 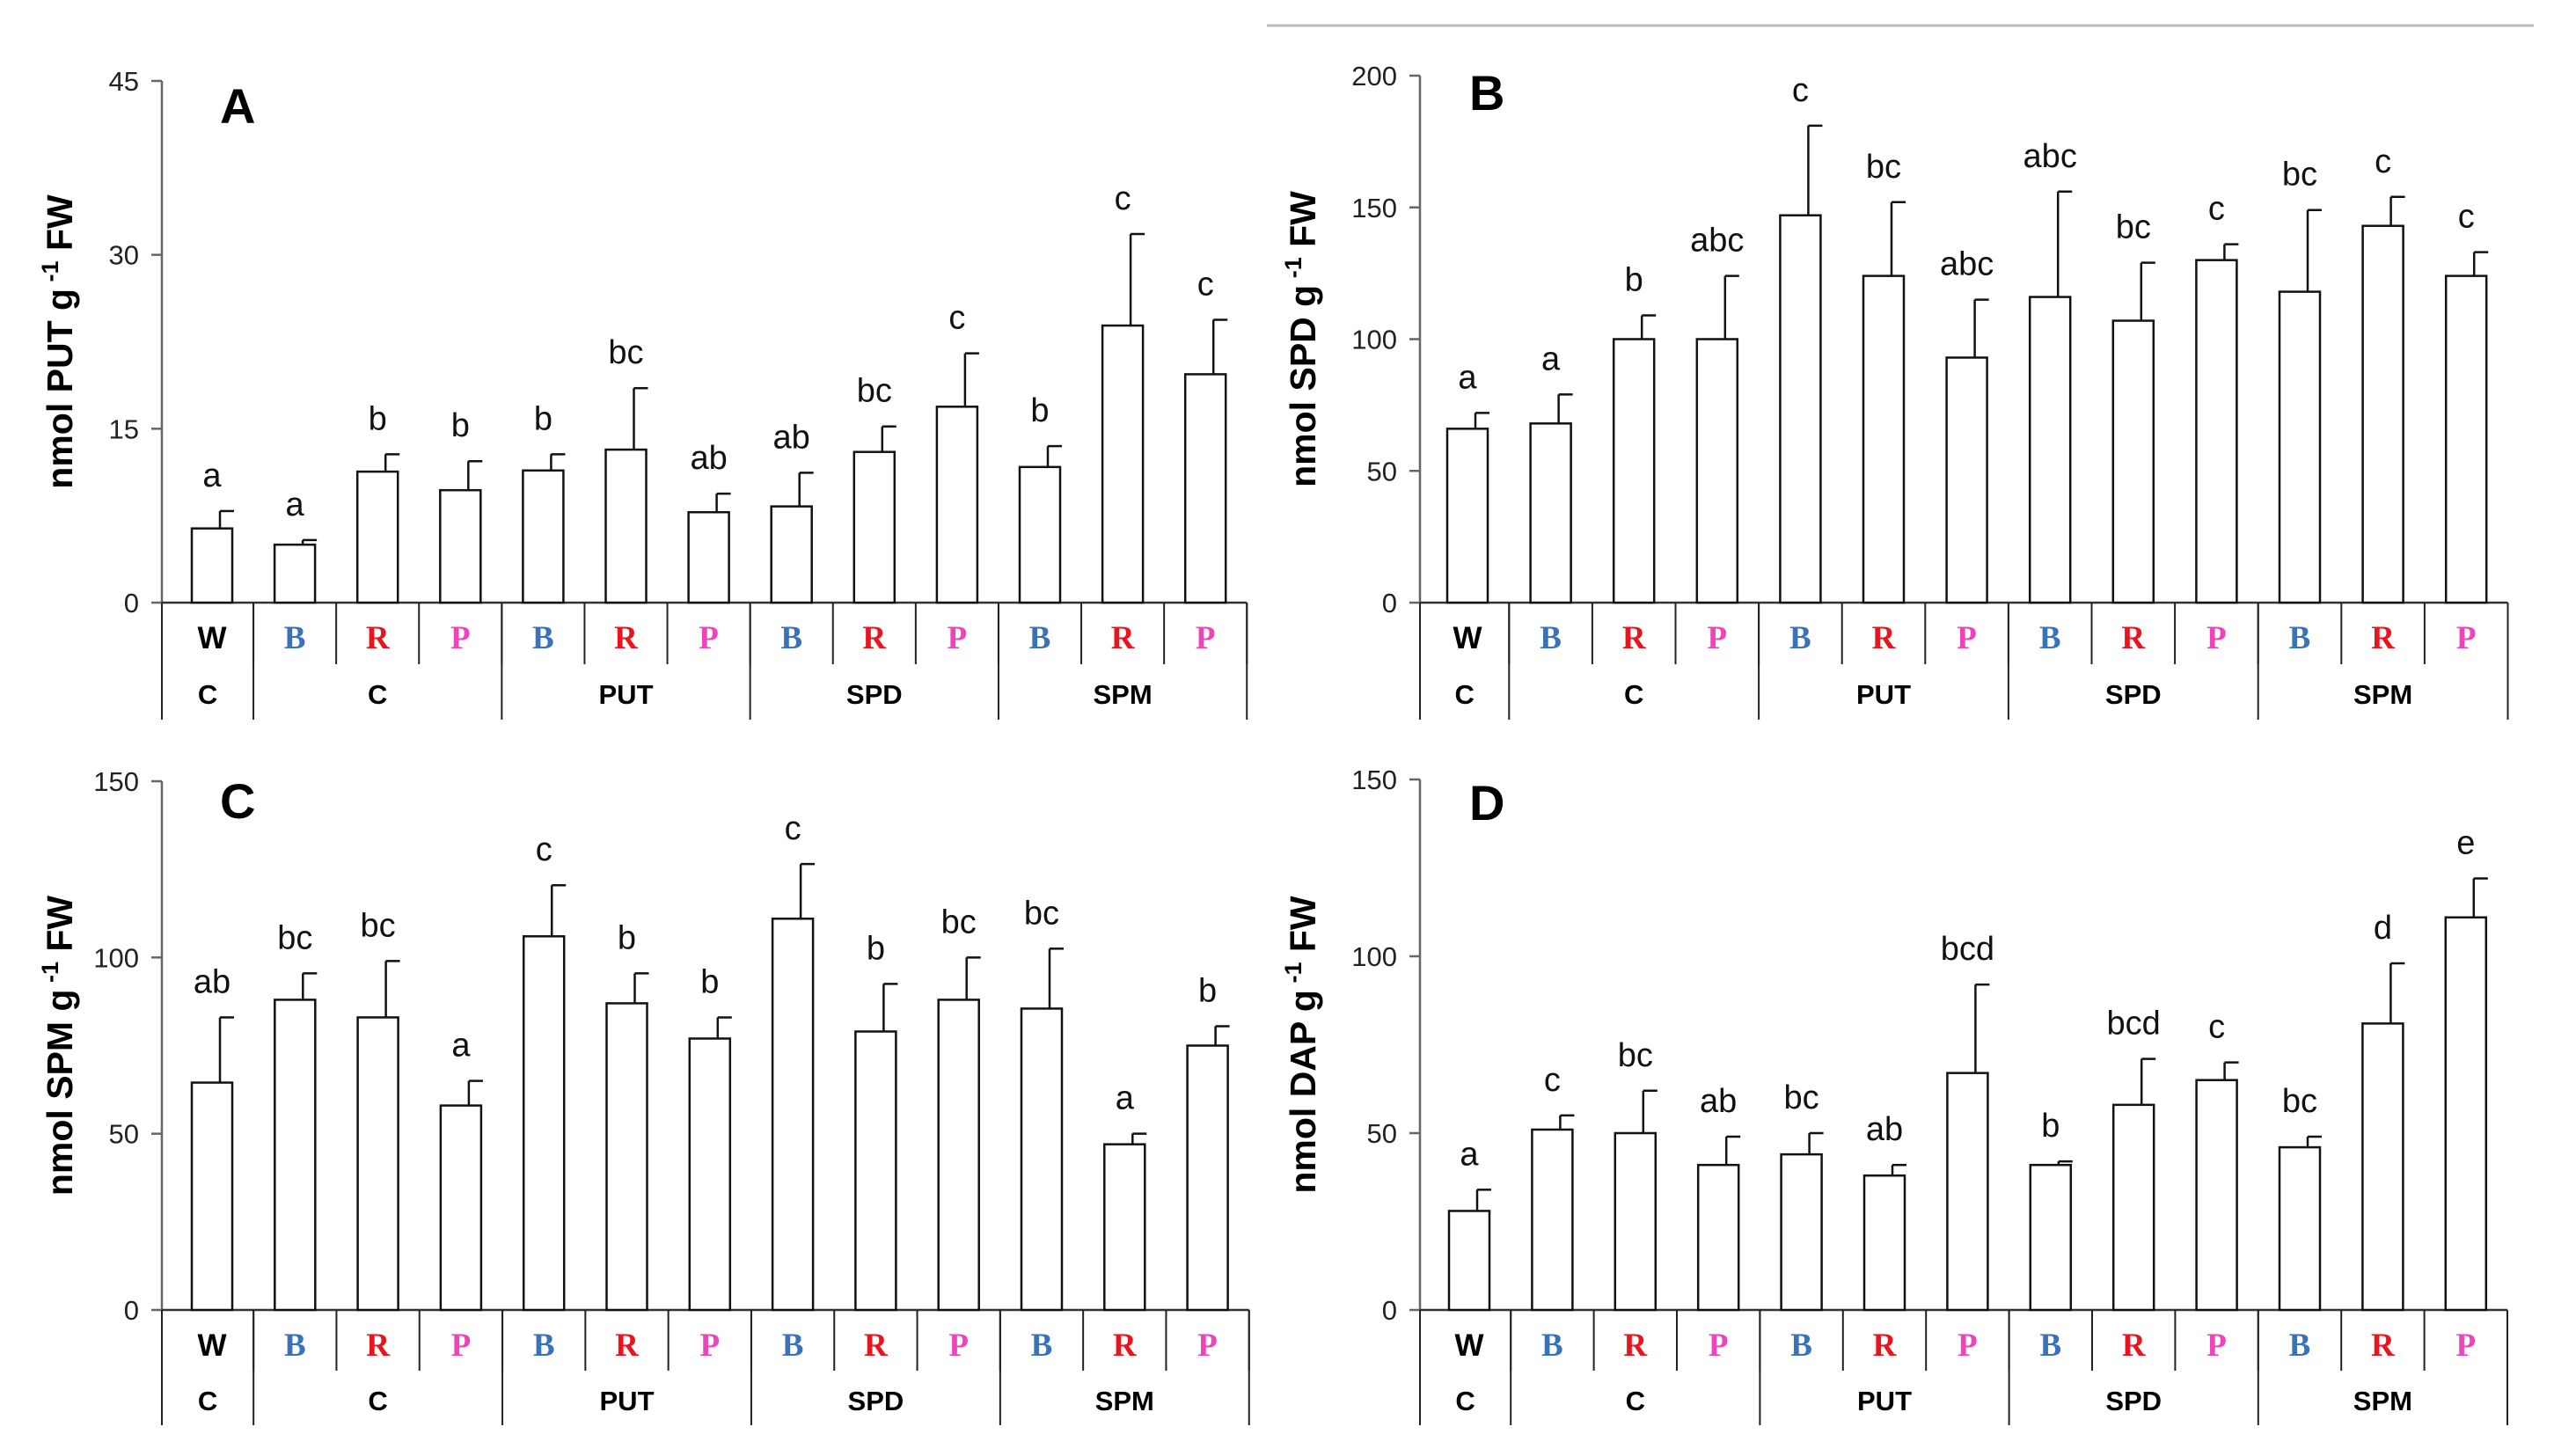 What do you see at coordinates (1486, 802) in the screenshot?
I see `panel-letter-label: D` at bounding box center [1486, 802].